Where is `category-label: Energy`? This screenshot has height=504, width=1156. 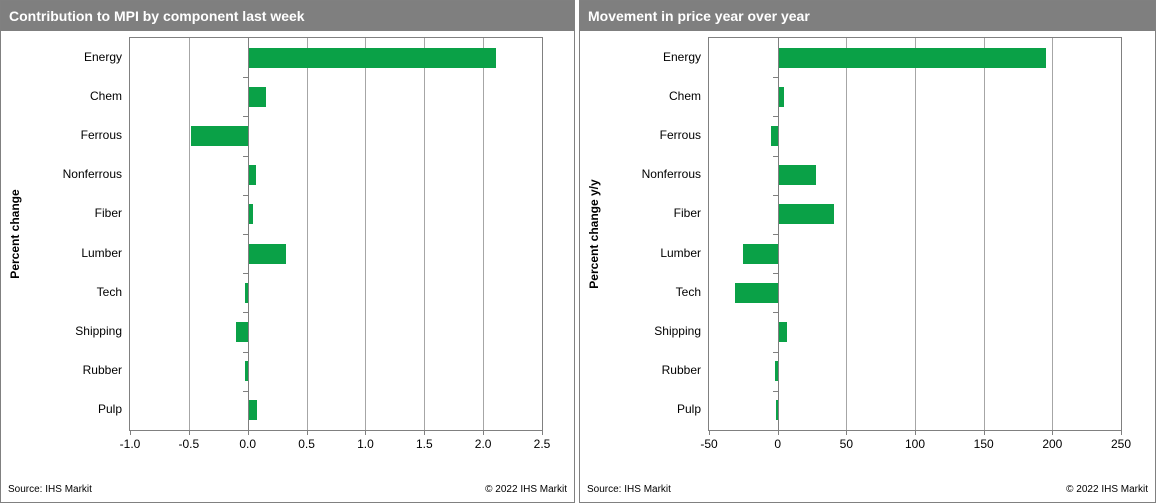 category-label: Energy is located at coordinates (102, 56).